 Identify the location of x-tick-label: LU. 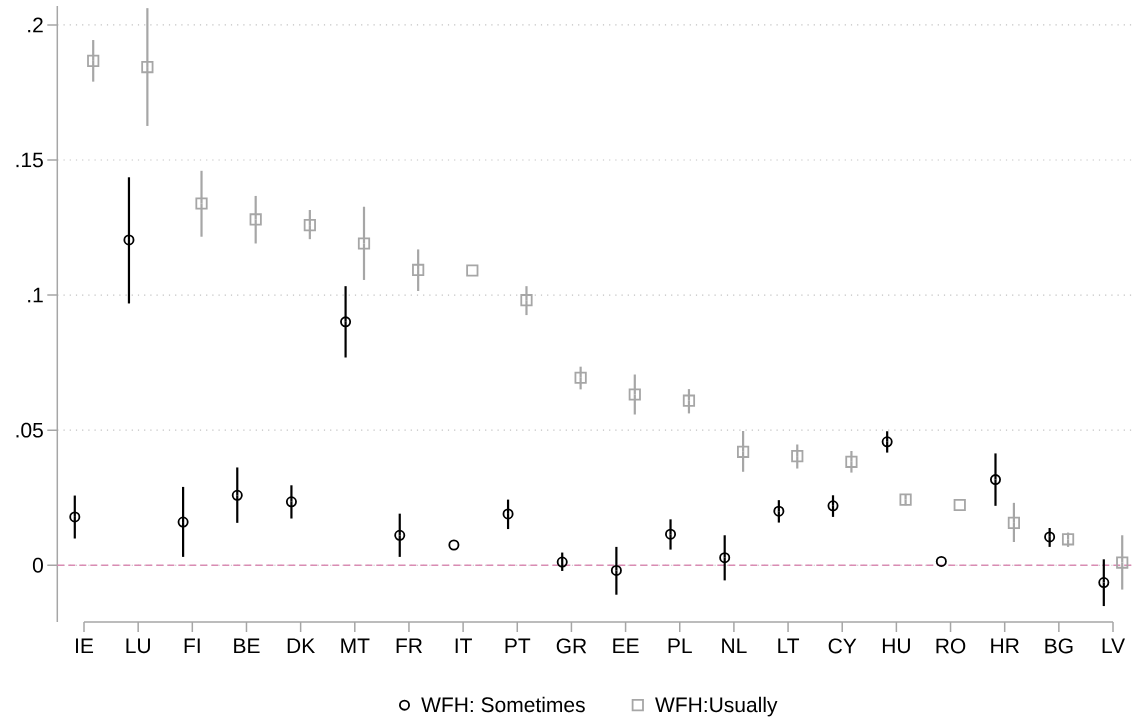
(138, 646).